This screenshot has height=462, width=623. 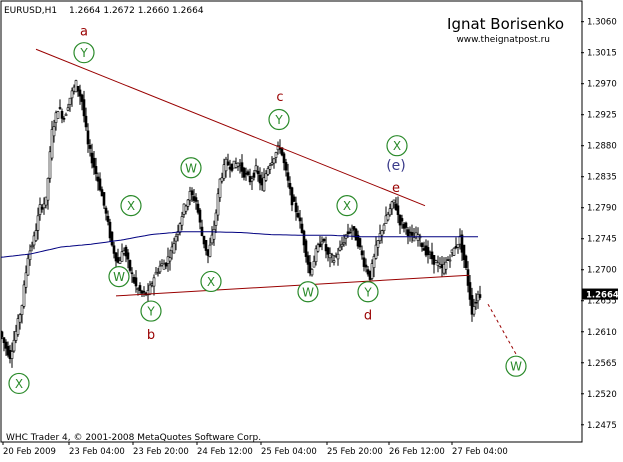 What do you see at coordinates (151, 335) in the screenshot?
I see `wave-letter-1: b` at bounding box center [151, 335].